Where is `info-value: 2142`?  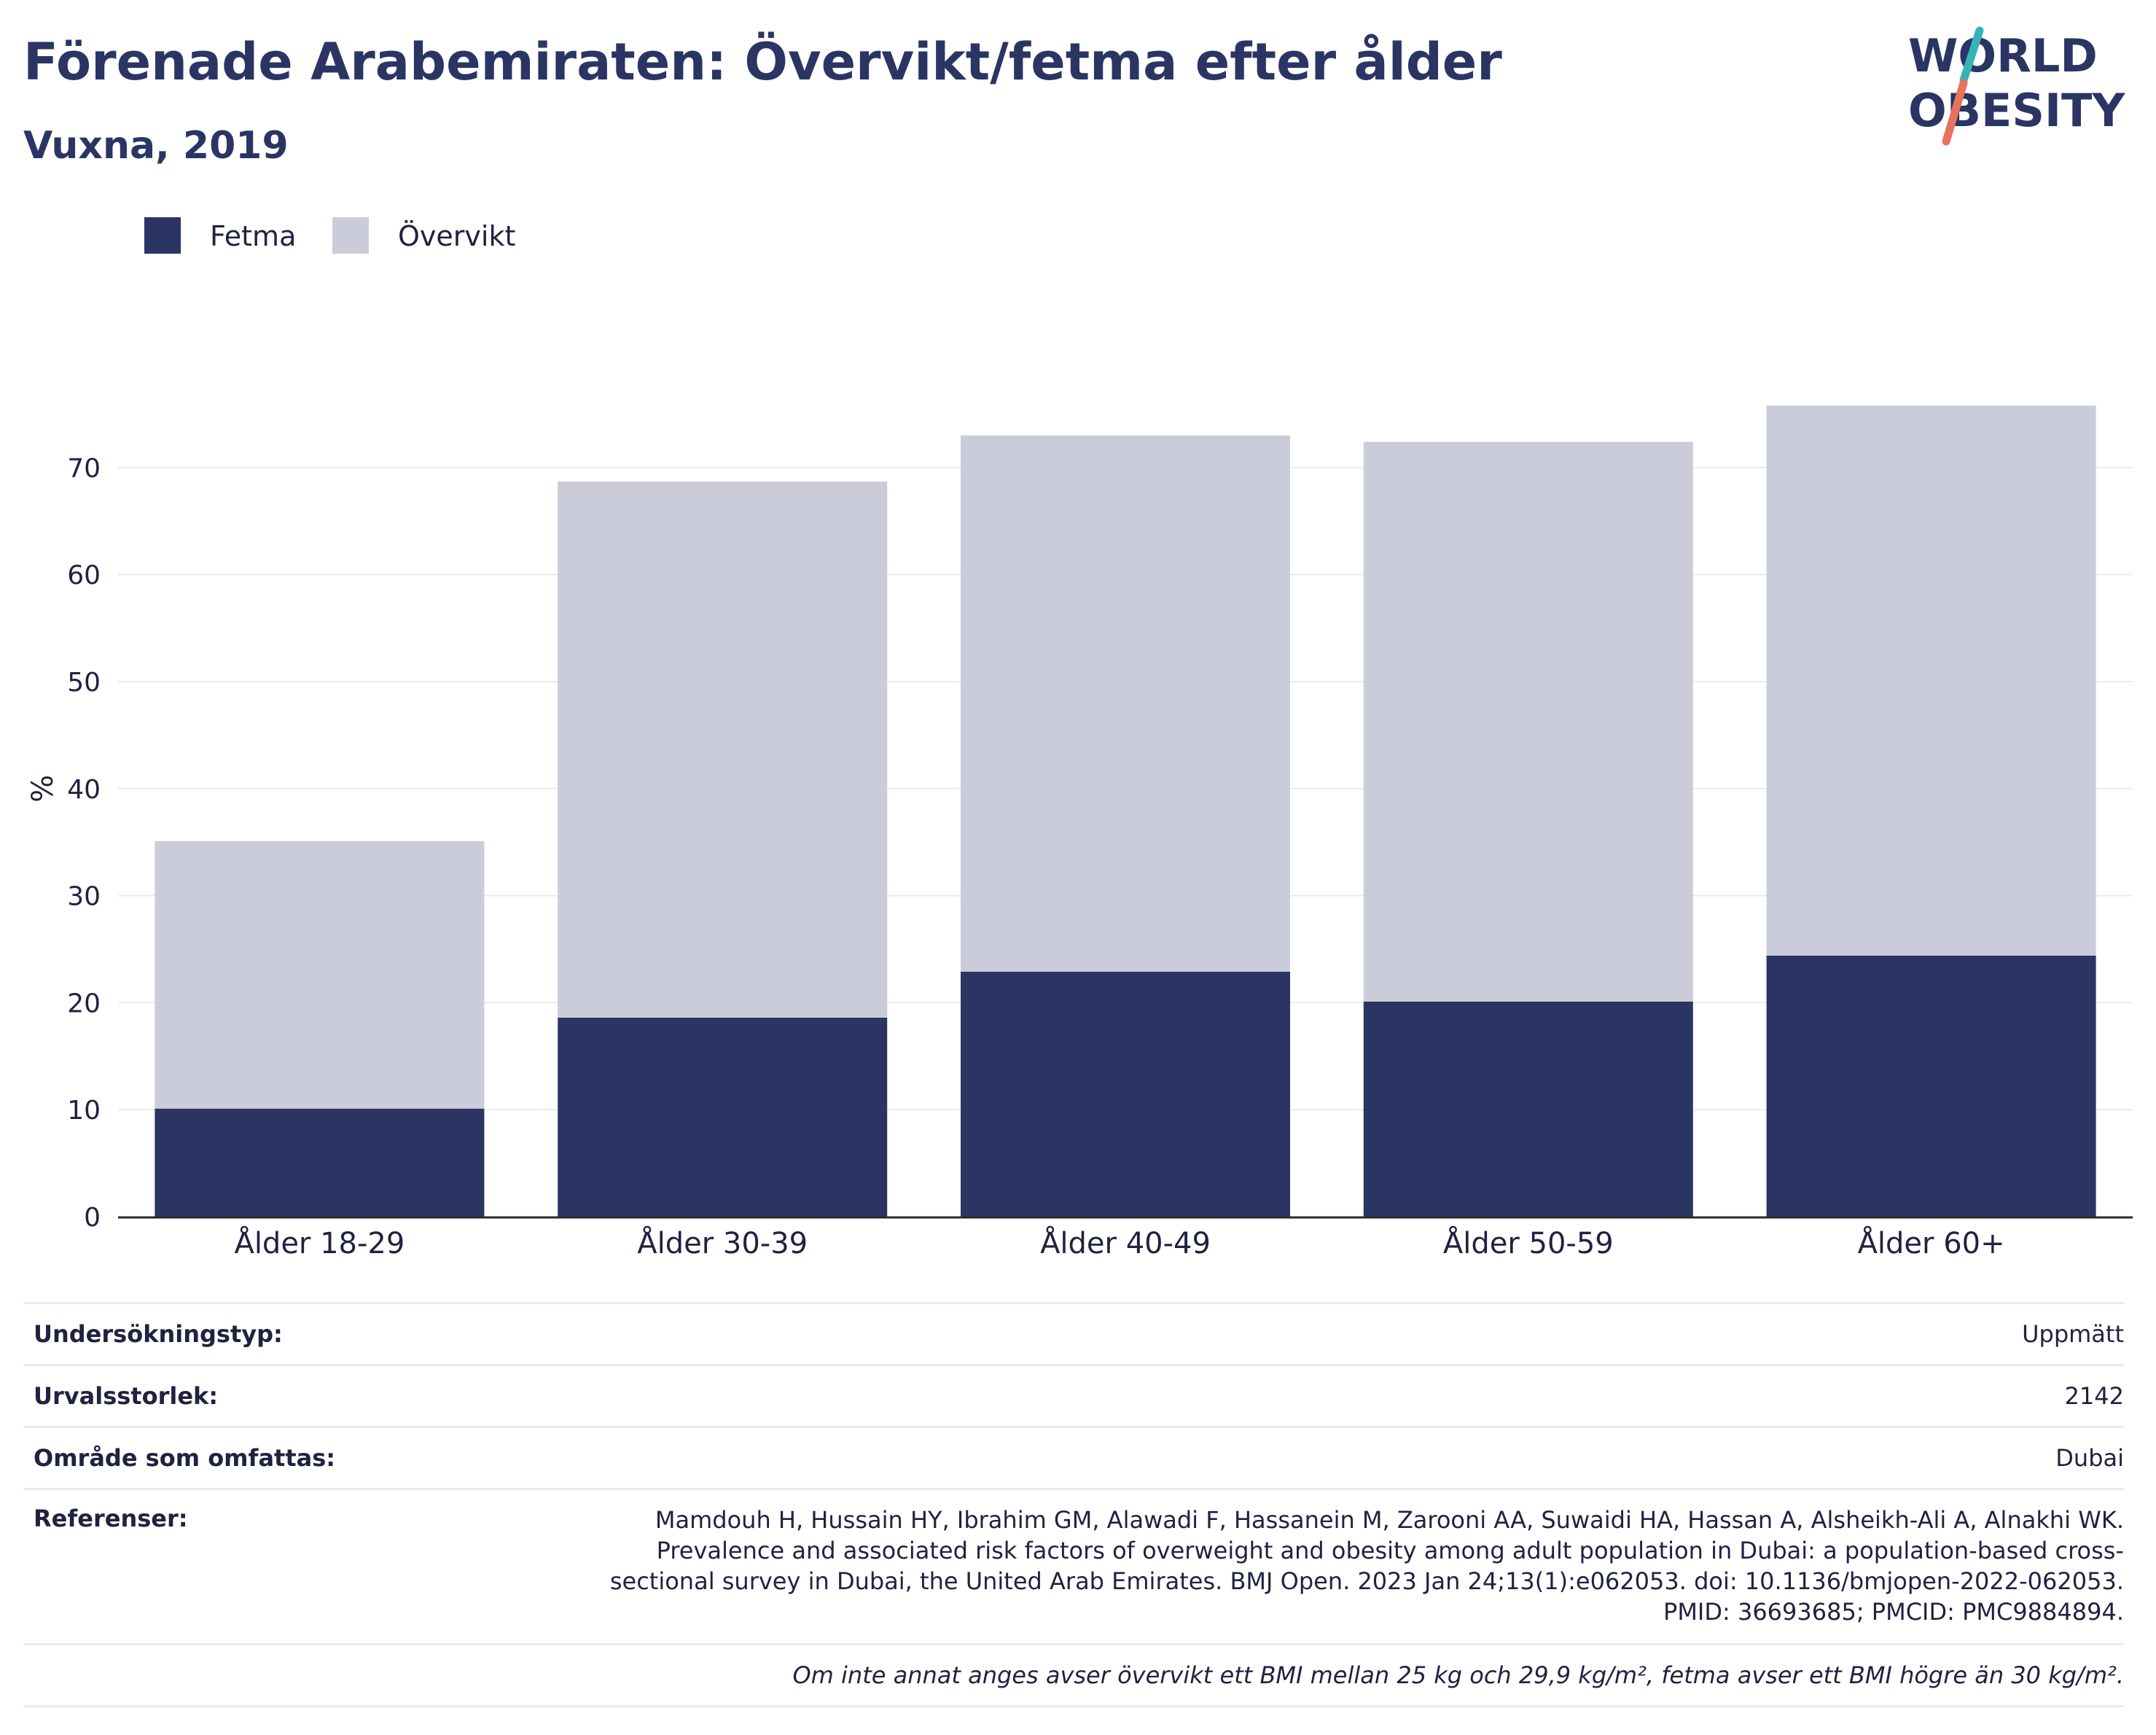 info-value: 2142 is located at coordinates (2094, 1396).